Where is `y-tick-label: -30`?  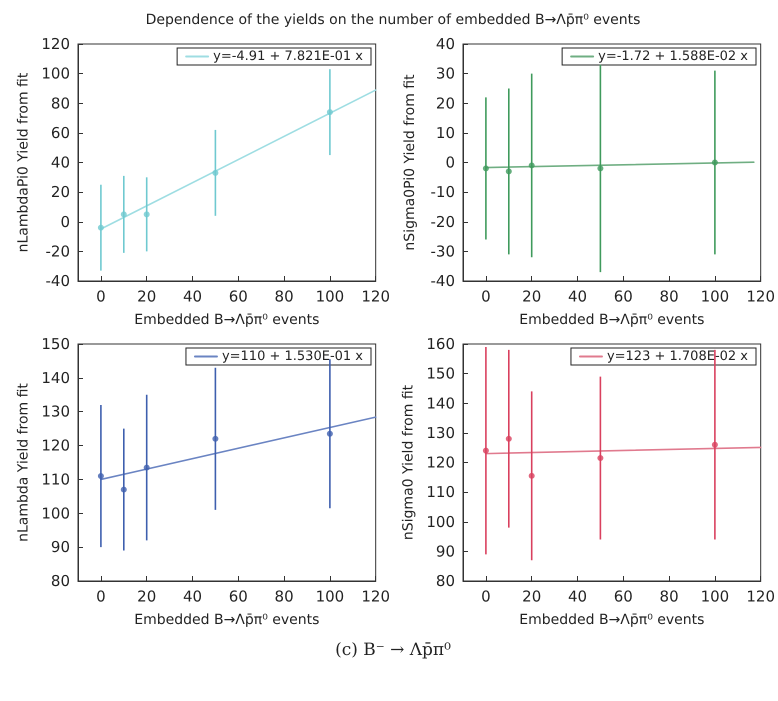 y-tick-label: -30 is located at coordinates (442, 251).